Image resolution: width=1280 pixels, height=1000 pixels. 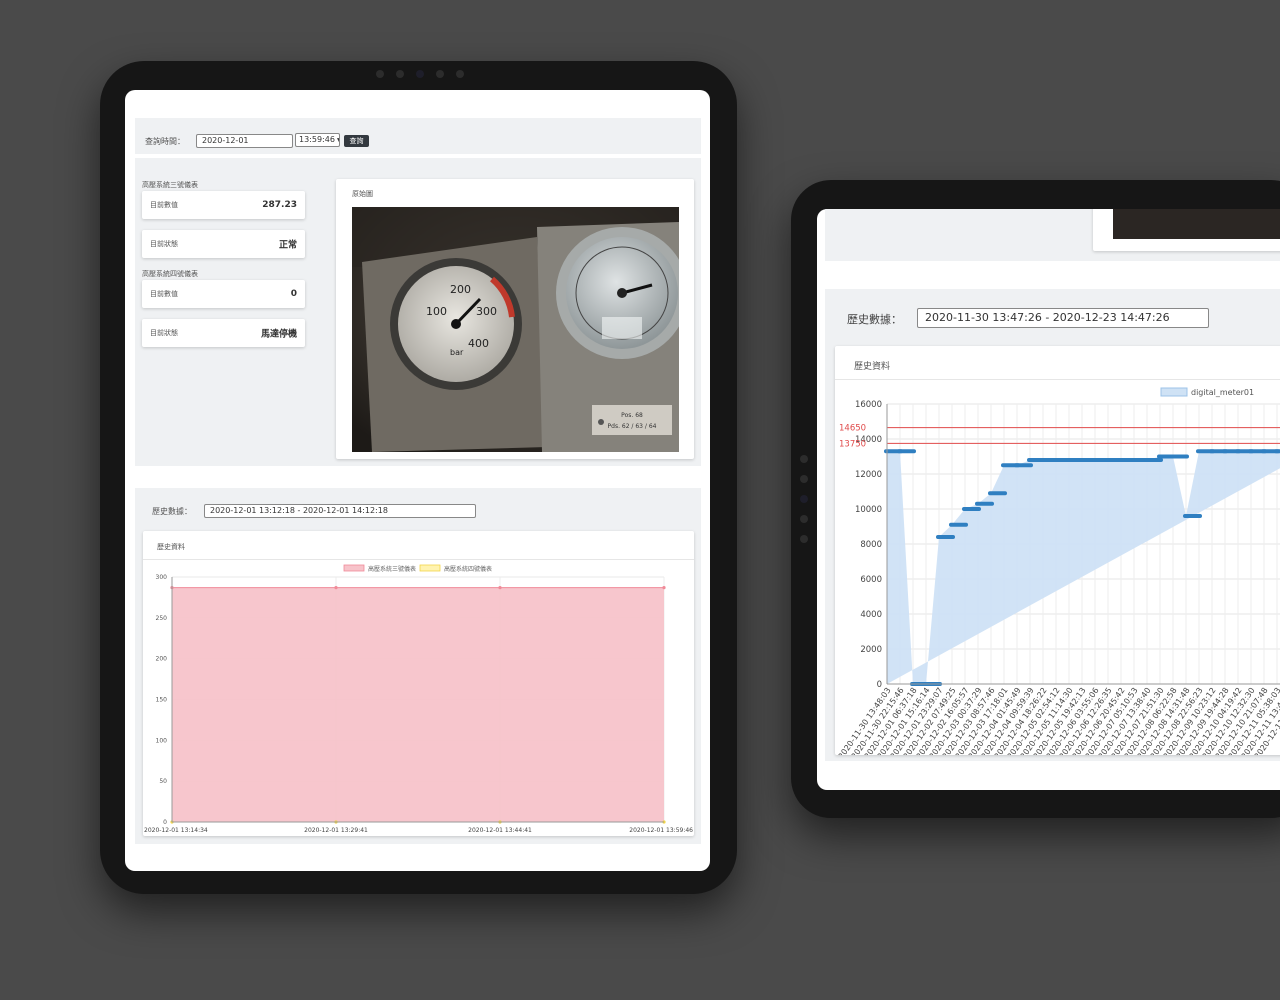 I want to click on query-button: 查詢, so click(x=356, y=141).